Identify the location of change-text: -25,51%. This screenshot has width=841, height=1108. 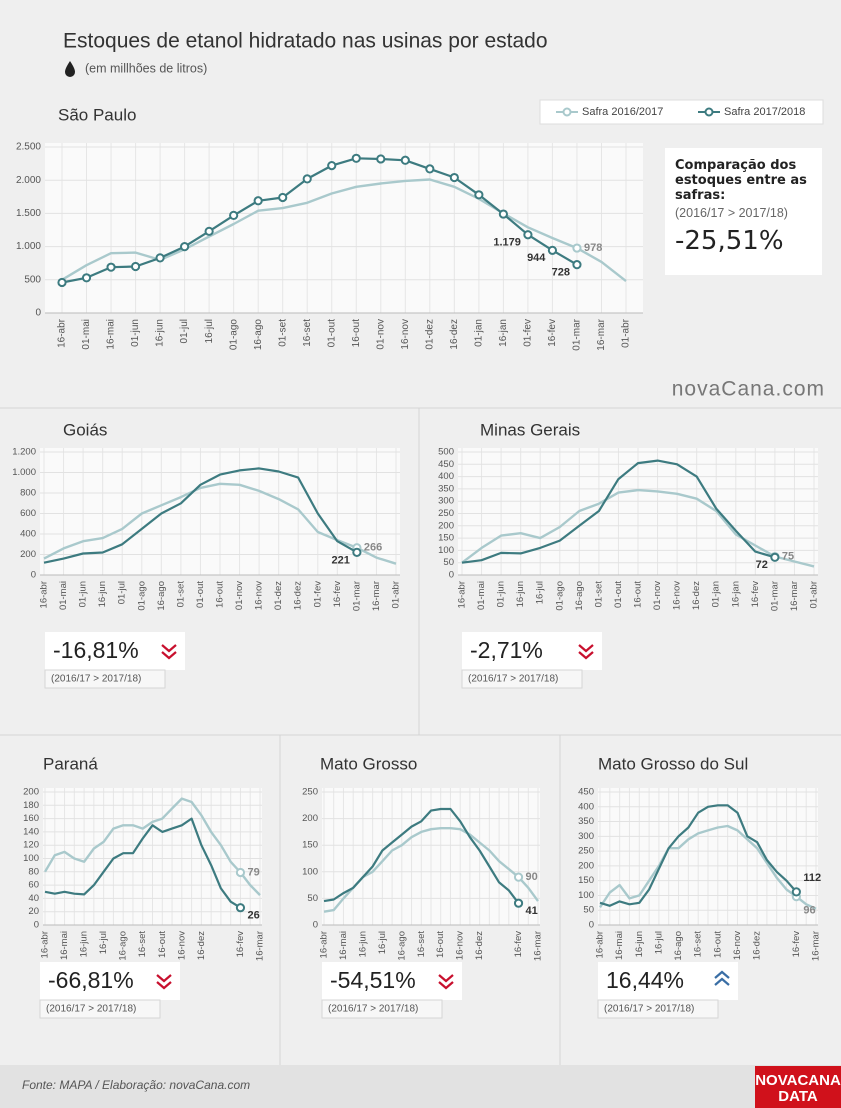
(729, 241).